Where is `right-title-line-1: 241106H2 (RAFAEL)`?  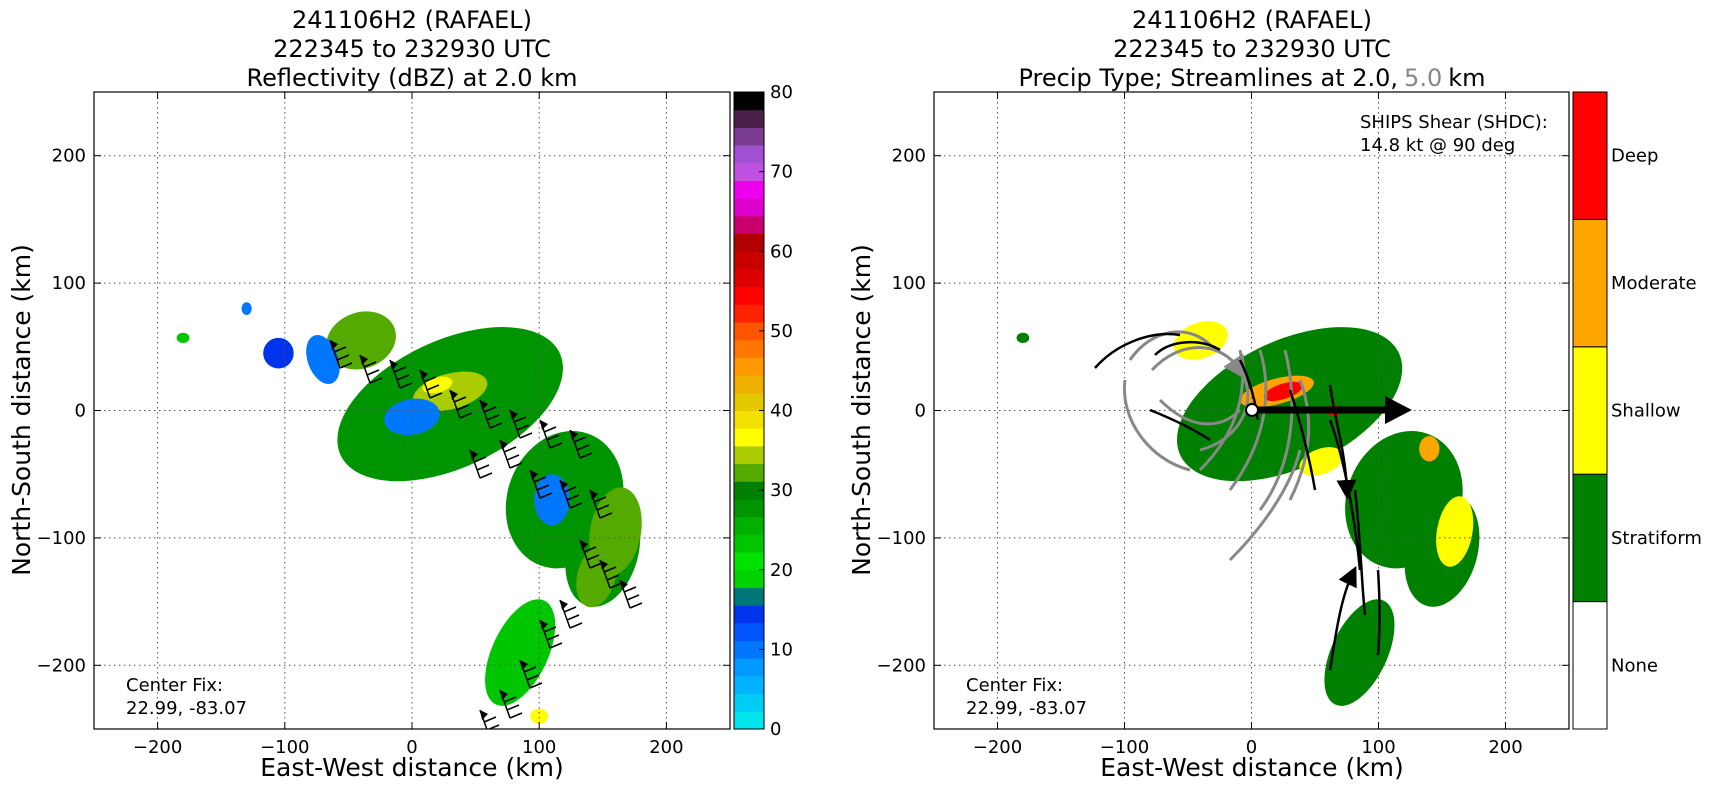 right-title-line-1: 241106H2 (RAFAEL) is located at coordinates (1252, 20).